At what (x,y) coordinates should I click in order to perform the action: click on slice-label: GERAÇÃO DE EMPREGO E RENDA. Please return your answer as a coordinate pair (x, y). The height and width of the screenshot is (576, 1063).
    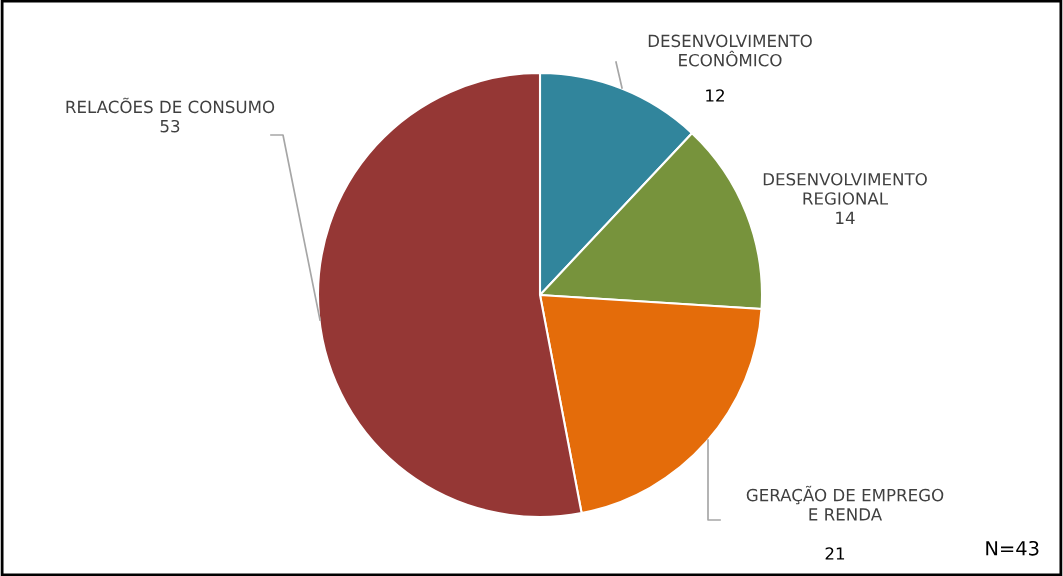
    Looking at the image, I should click on (845, 503).